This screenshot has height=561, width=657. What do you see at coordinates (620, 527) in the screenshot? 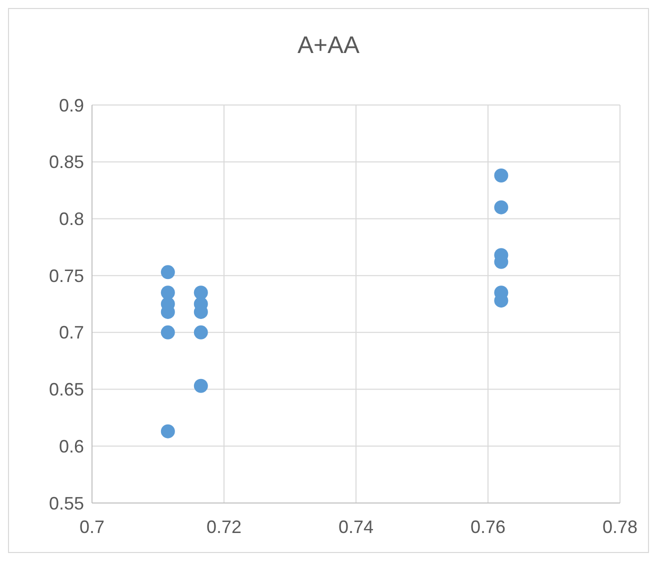
I see `x-tick-label: 0.78` at bounding box center [620, 527].